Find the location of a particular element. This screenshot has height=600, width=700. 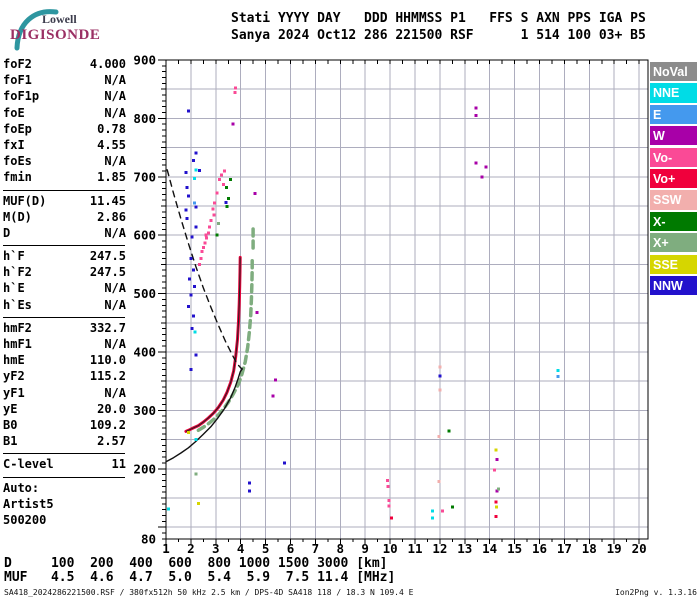

param-value: 0.78 is located at coordinates (111, 128).